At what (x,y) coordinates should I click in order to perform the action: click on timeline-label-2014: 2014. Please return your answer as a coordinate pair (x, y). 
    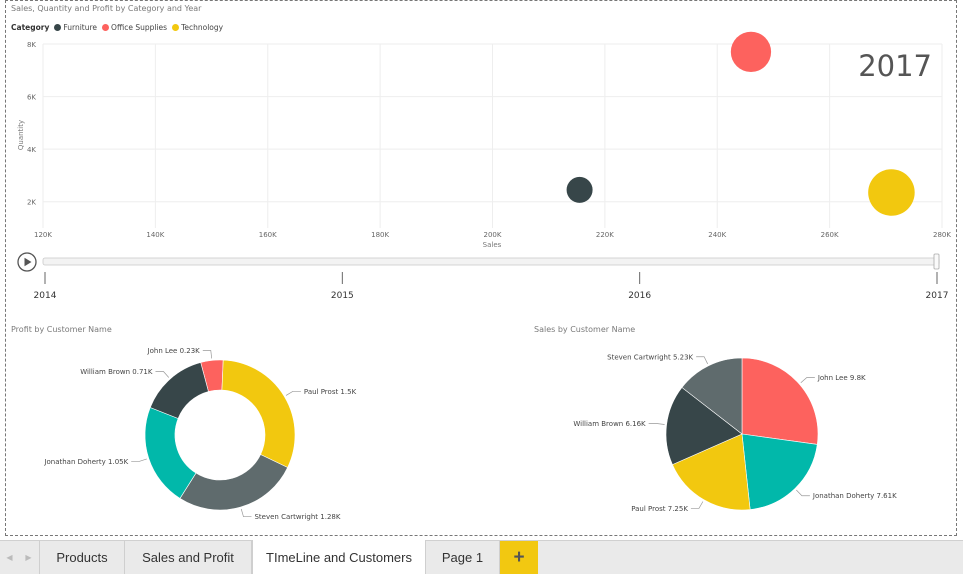
    Looking at the image, I should click on (45, 296).